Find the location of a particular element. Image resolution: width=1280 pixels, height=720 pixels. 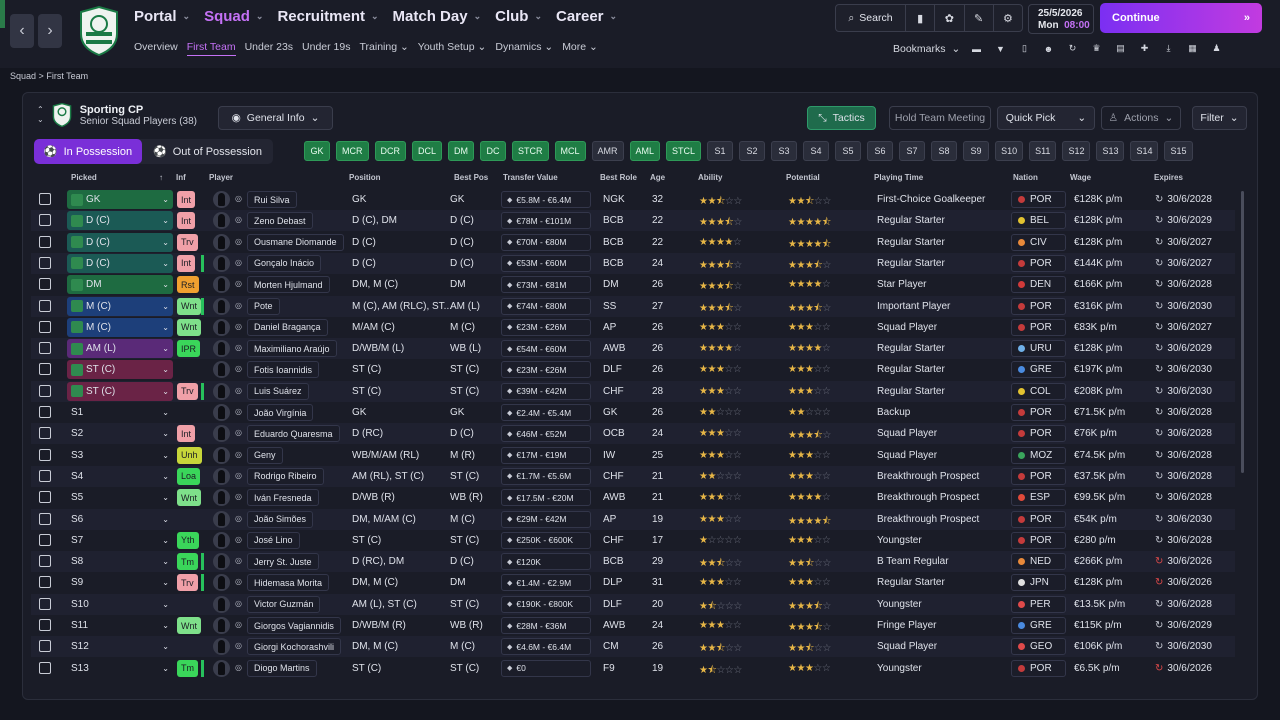

transfer-value: ◆ €4.6M - €6.4M is located at coordinates (546, 647).